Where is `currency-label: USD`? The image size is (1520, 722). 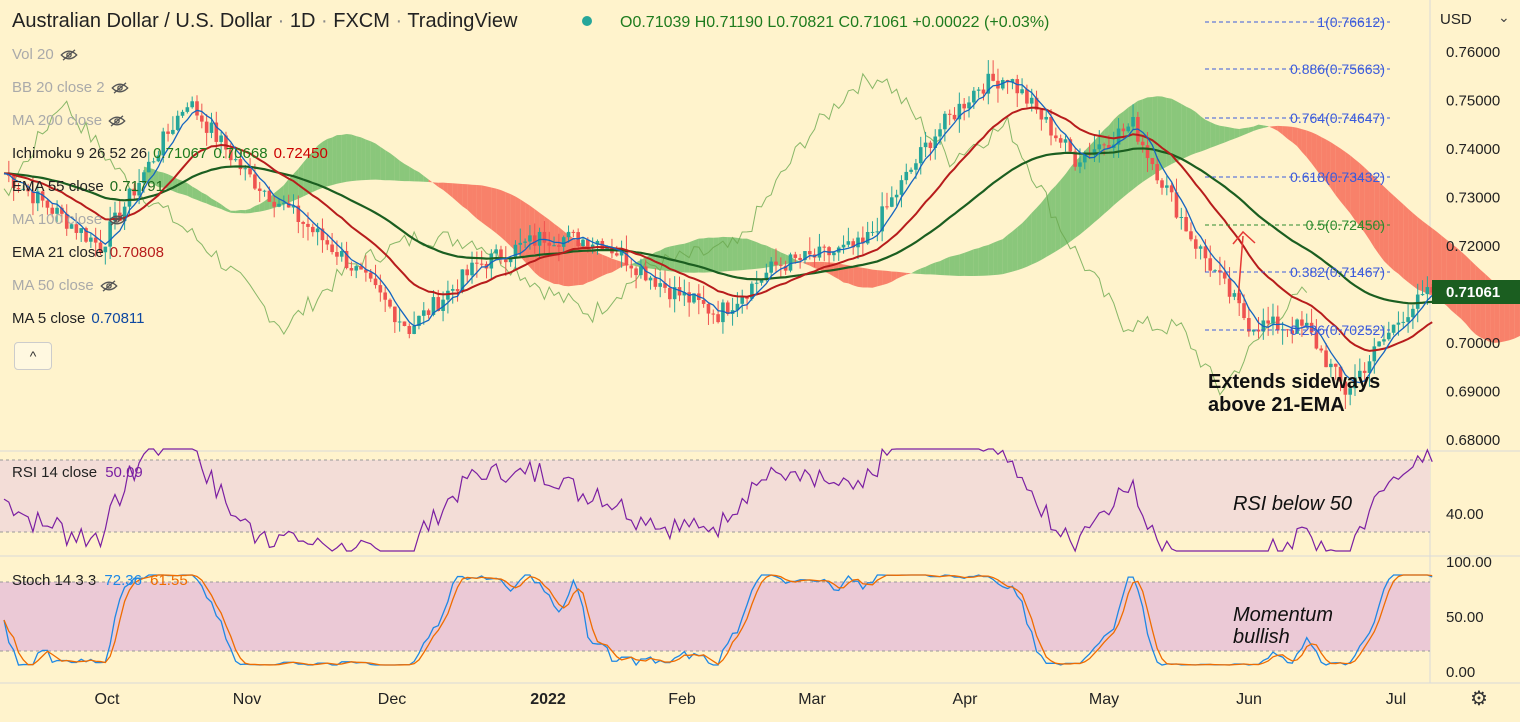
currency-label: USD is located at coordinates (1456, 19).